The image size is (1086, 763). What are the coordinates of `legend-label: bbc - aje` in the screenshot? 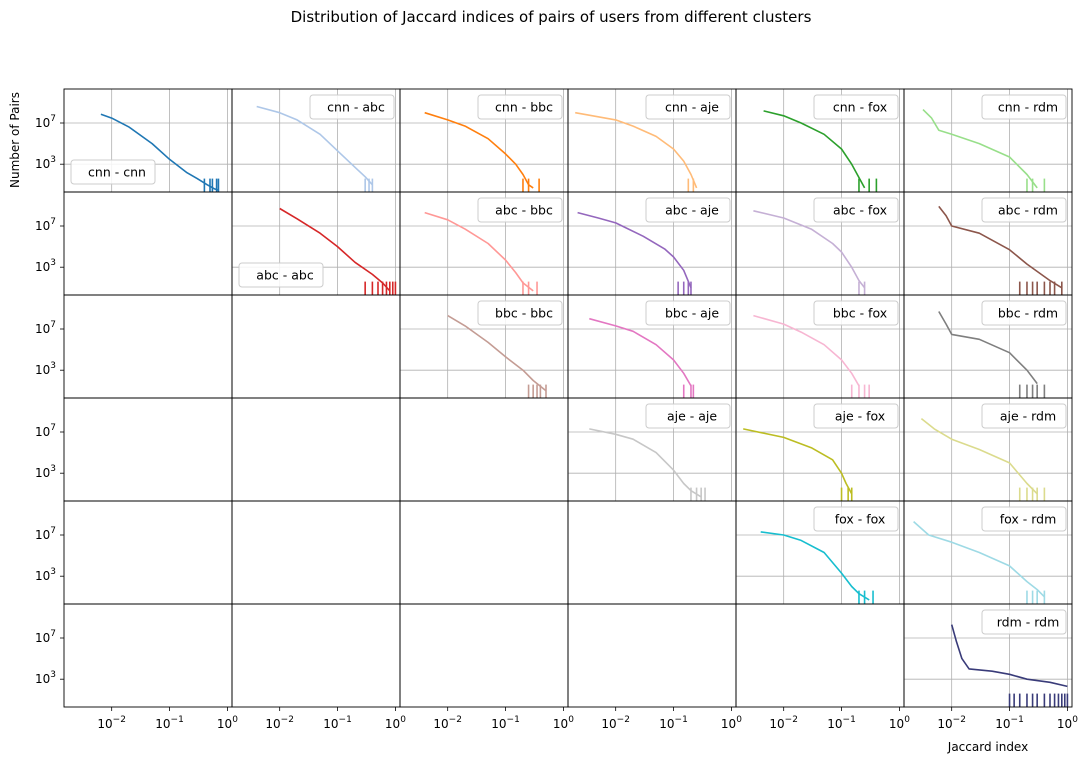 It's located at (692, 313).